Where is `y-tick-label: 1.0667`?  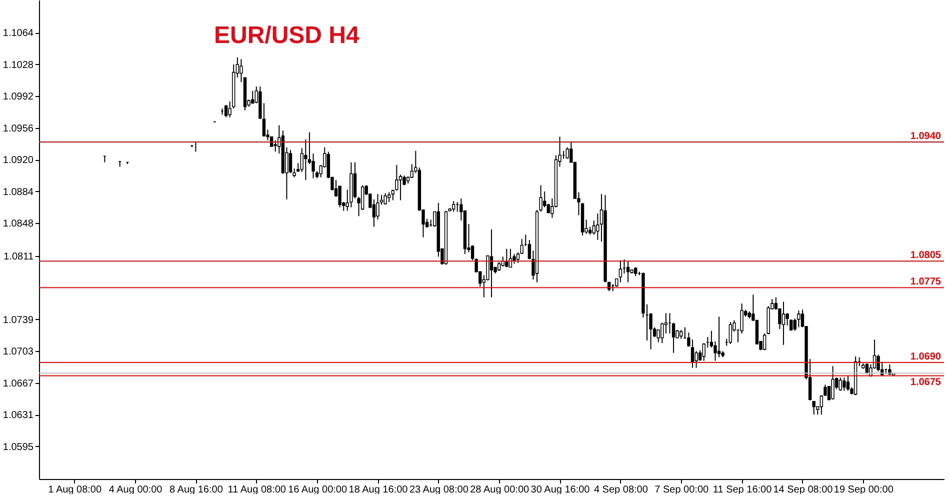
y-tick-label: 1.0667 is located at coordinates (18, 384).